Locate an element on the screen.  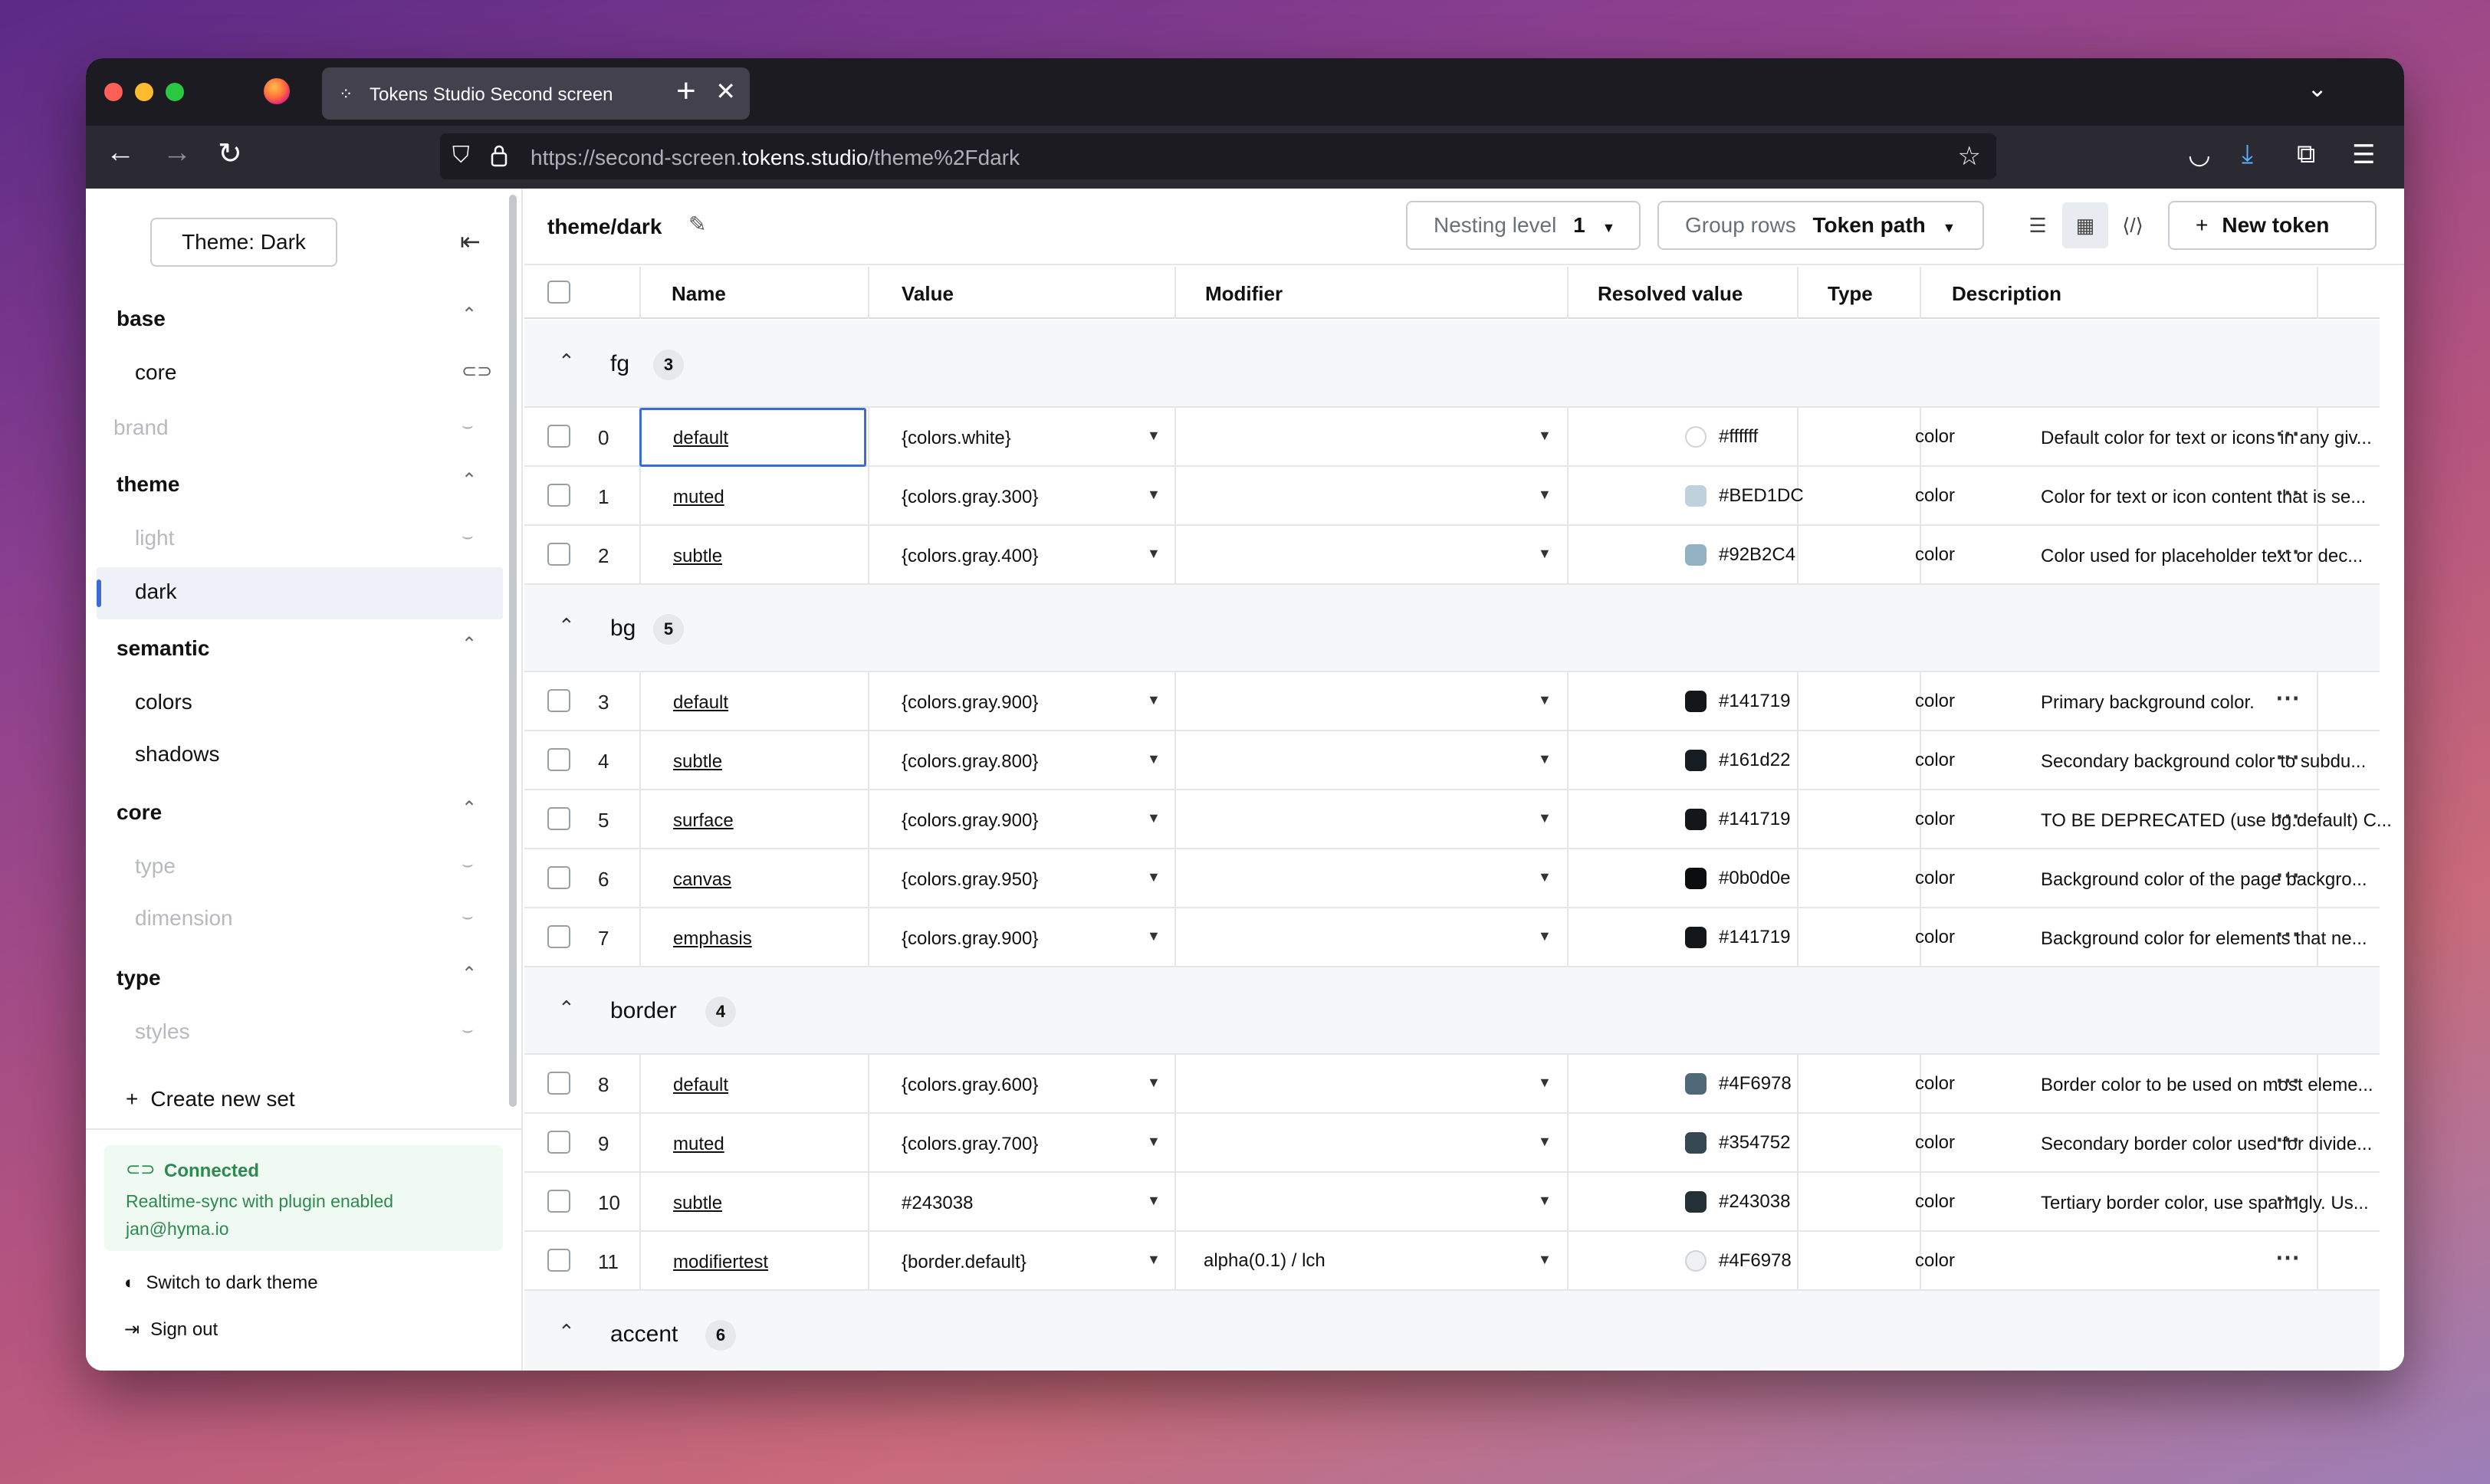
set-light: light is located at coordinates (155, 538).